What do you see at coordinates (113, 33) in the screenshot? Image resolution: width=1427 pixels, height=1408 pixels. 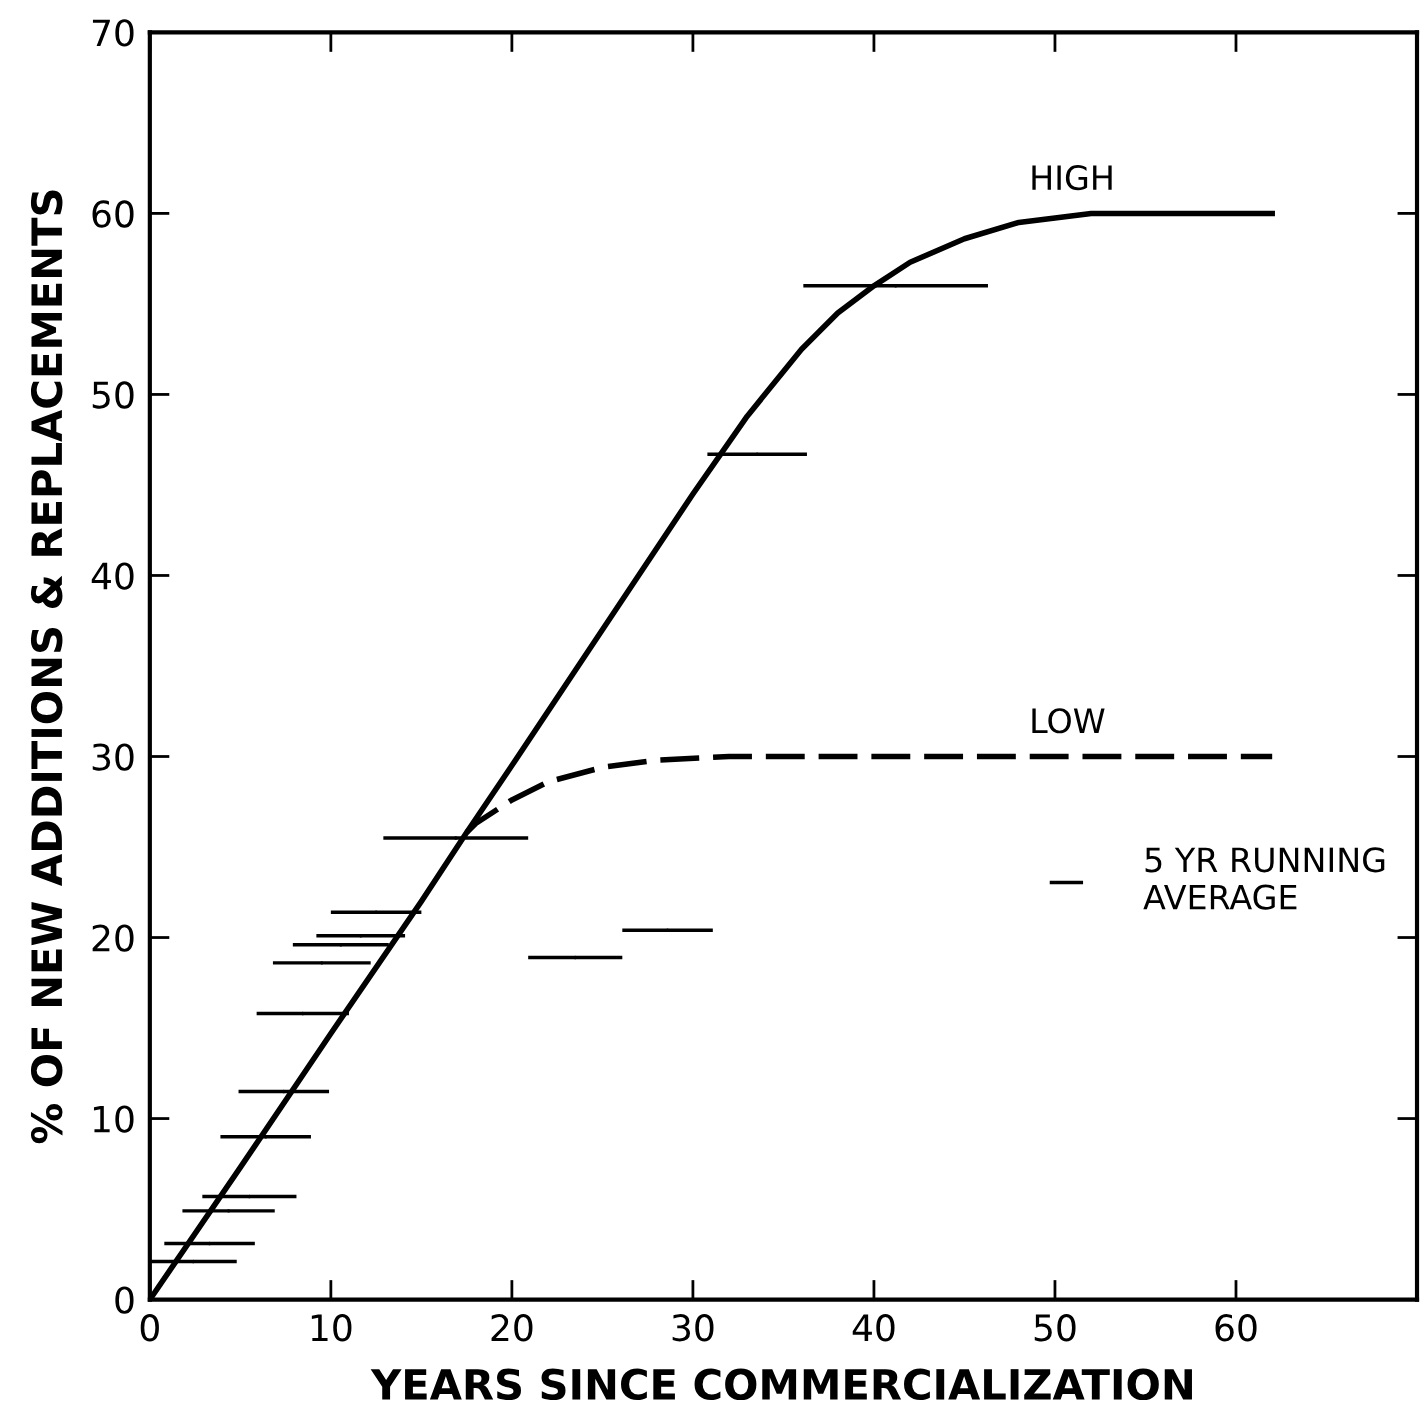 I see `y-tick-label: 70` at bounding box center [113, 33].